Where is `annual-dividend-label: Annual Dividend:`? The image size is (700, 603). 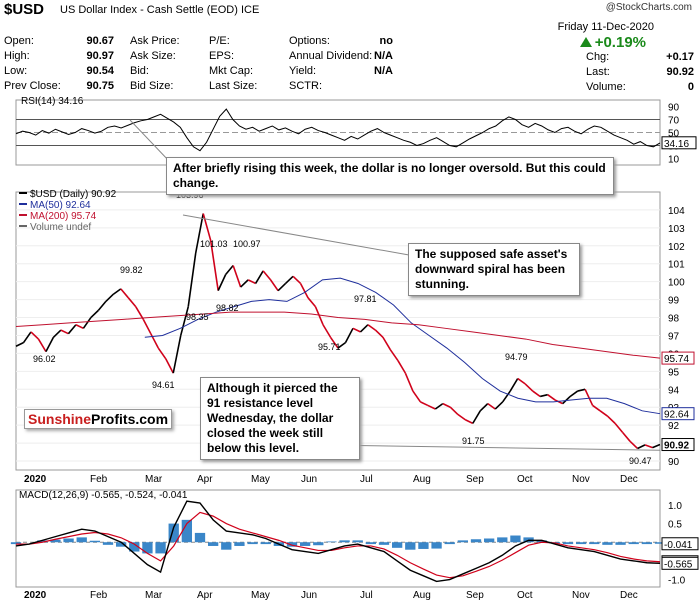
annual-dividend-label: Annual Dividend: is located at coordinates (331, 56).